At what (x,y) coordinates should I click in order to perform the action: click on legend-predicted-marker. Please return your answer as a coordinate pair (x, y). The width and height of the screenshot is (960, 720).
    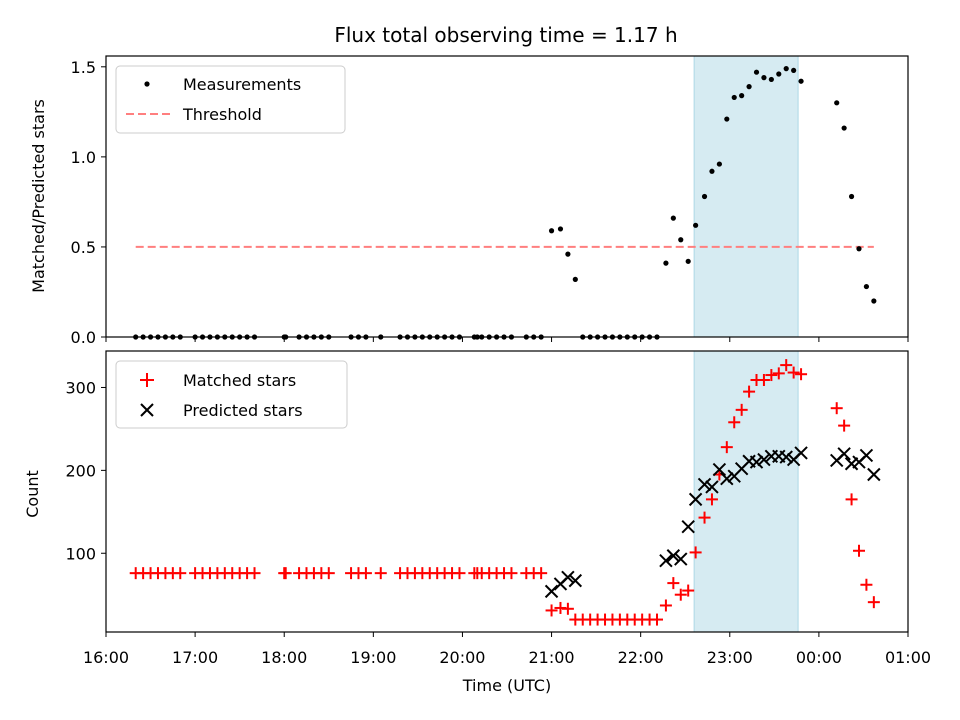
    Looking at the image, I should click on (147, 410).